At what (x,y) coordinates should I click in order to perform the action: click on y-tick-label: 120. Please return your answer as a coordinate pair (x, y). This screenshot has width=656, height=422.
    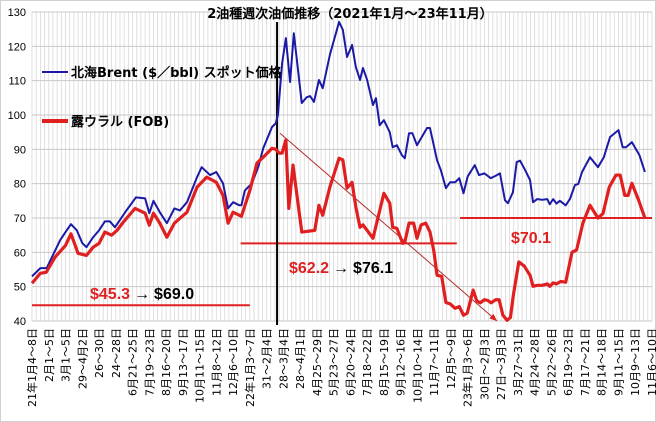
    Looking at the image, I should click on (17, 47).